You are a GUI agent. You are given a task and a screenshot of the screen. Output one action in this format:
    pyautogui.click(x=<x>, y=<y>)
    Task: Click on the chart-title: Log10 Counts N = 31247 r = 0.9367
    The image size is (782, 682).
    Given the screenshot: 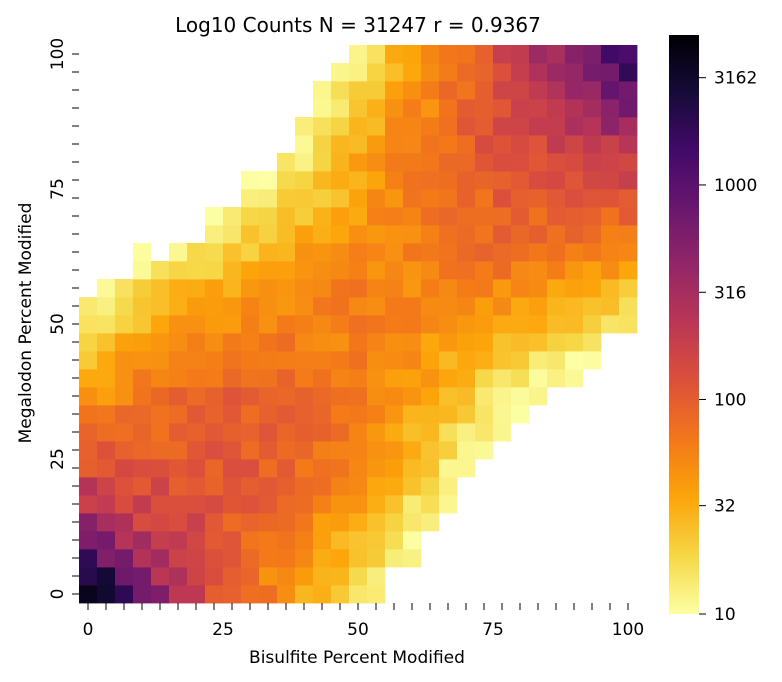 What is the action you would take?
    pyautogui.click(x=358, y=25)
    